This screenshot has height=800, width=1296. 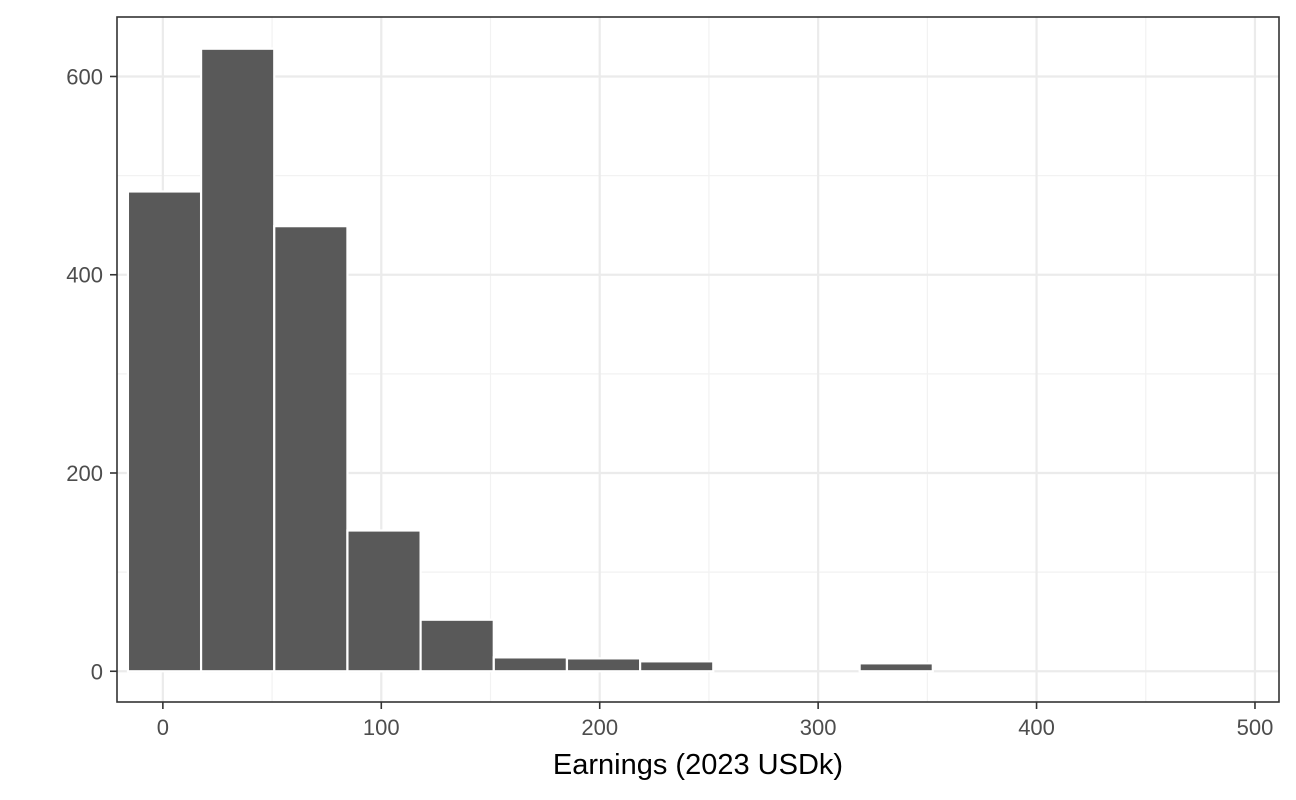 What do you see at coordinates (1255, 727) in the screenshot?
I see `x-tick-label: 500` at bounding box center [1255, 727].